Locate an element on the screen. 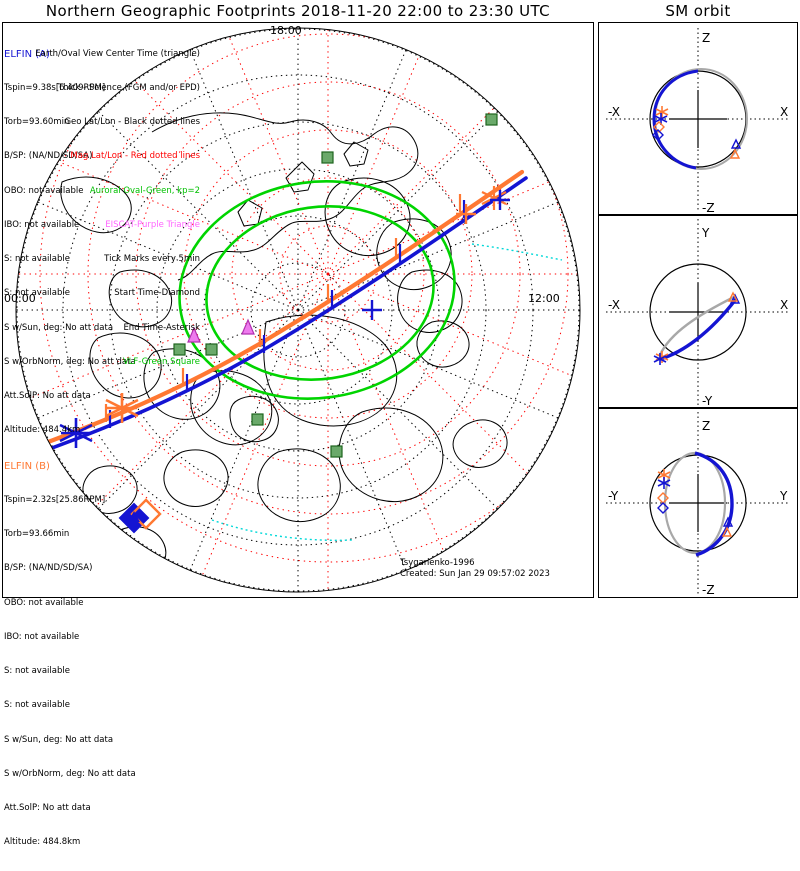 This screenshot has height=871, width=800. legend-item-9: VLF-Green Square is located at coordinates (161, 361).